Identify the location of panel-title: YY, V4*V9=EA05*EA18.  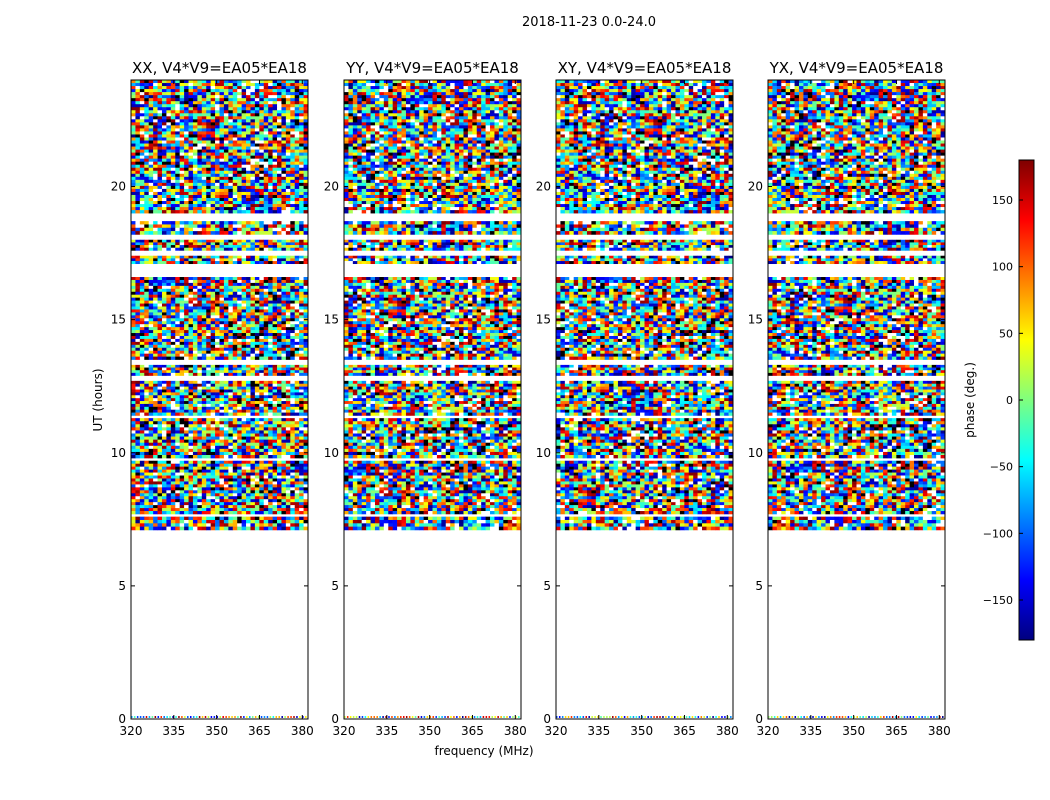
(432, 68).